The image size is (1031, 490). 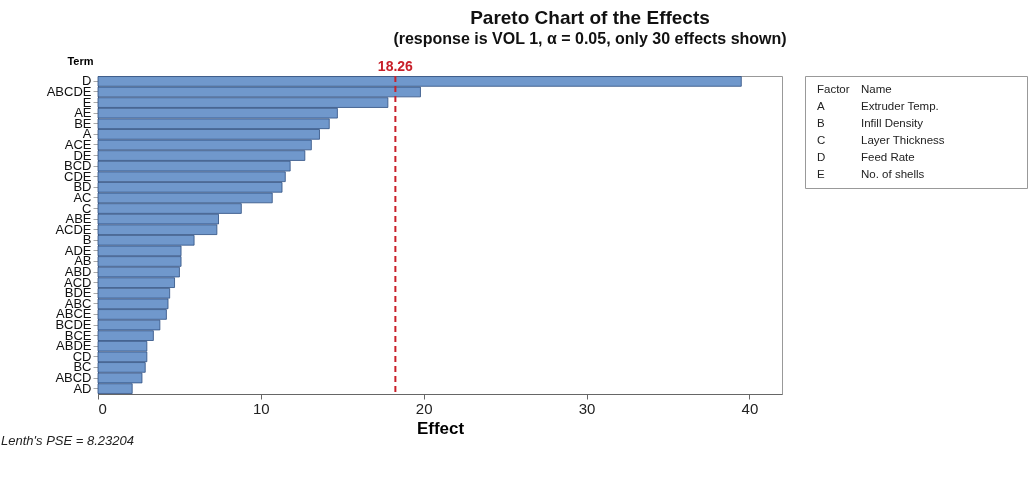 I want to click on text: Infill Density, so click(x=892, y=123).